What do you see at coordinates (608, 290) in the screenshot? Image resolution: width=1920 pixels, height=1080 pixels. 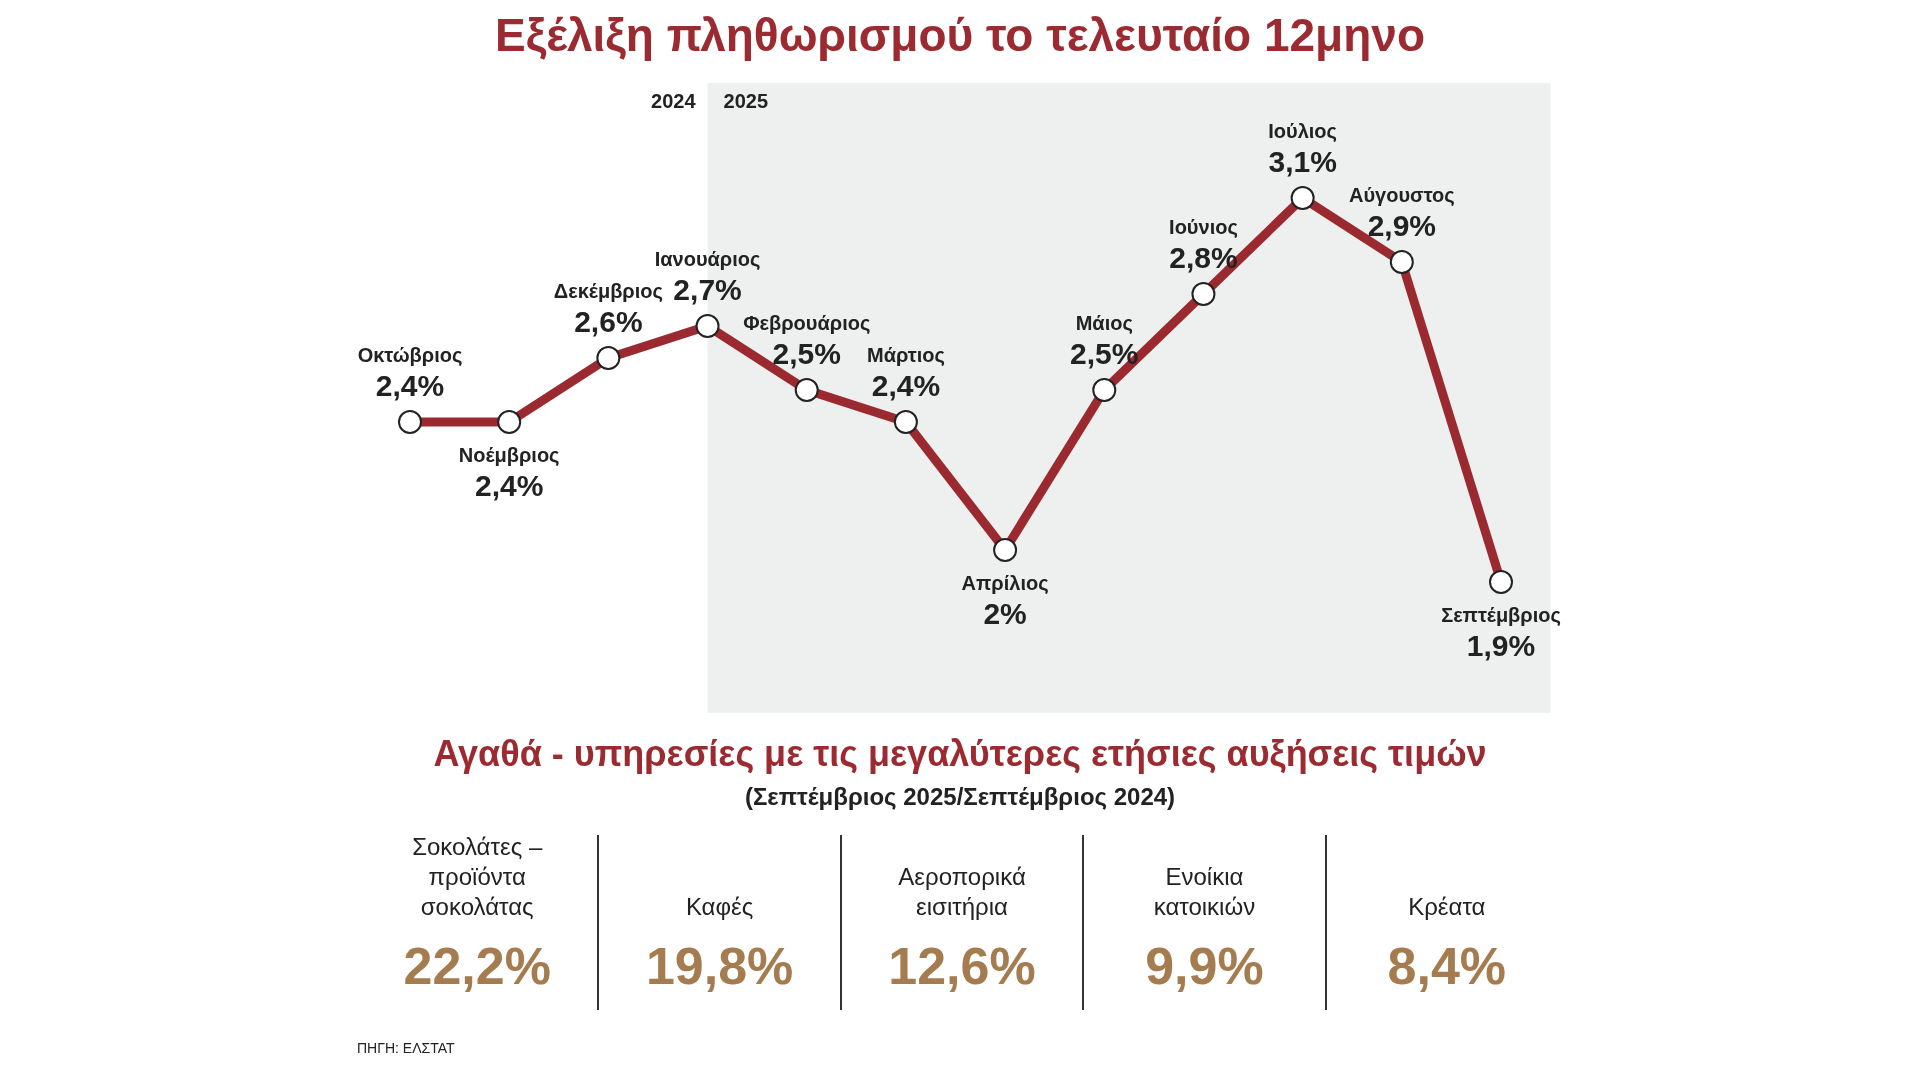 I see `category-label: Δεκέμβριος` at bounding box center [608, 290].